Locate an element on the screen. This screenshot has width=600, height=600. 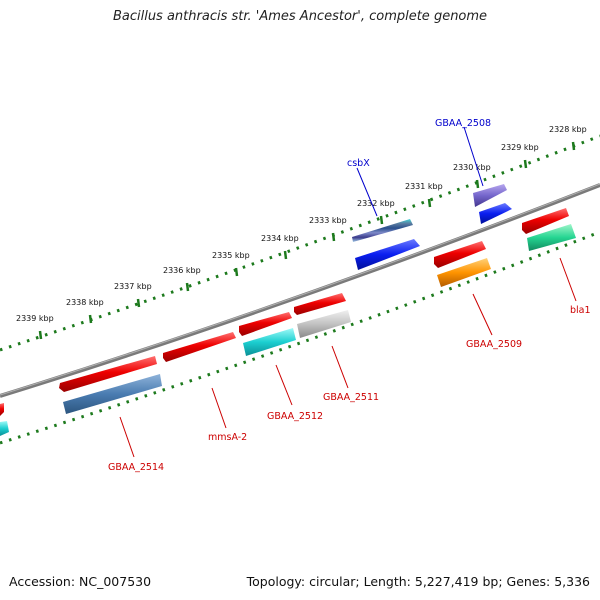
gene-label-gbaa-2512: GBAA_2512 is located at coordinates (295, 416).